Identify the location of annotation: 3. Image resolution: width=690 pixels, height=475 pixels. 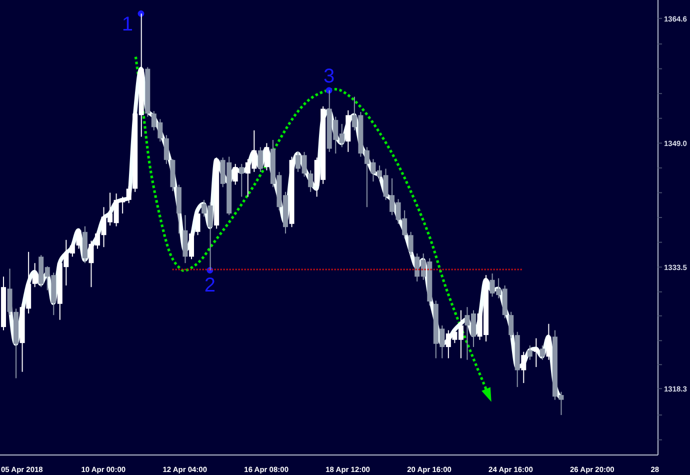
(329, 76).